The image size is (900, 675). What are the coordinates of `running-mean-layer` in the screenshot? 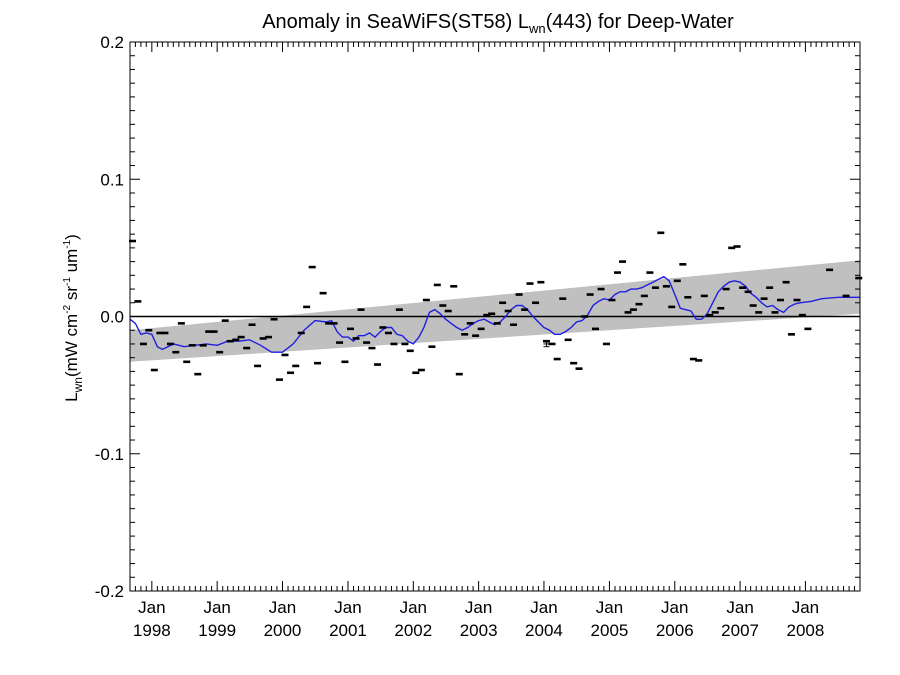 It's located at (494, 314).